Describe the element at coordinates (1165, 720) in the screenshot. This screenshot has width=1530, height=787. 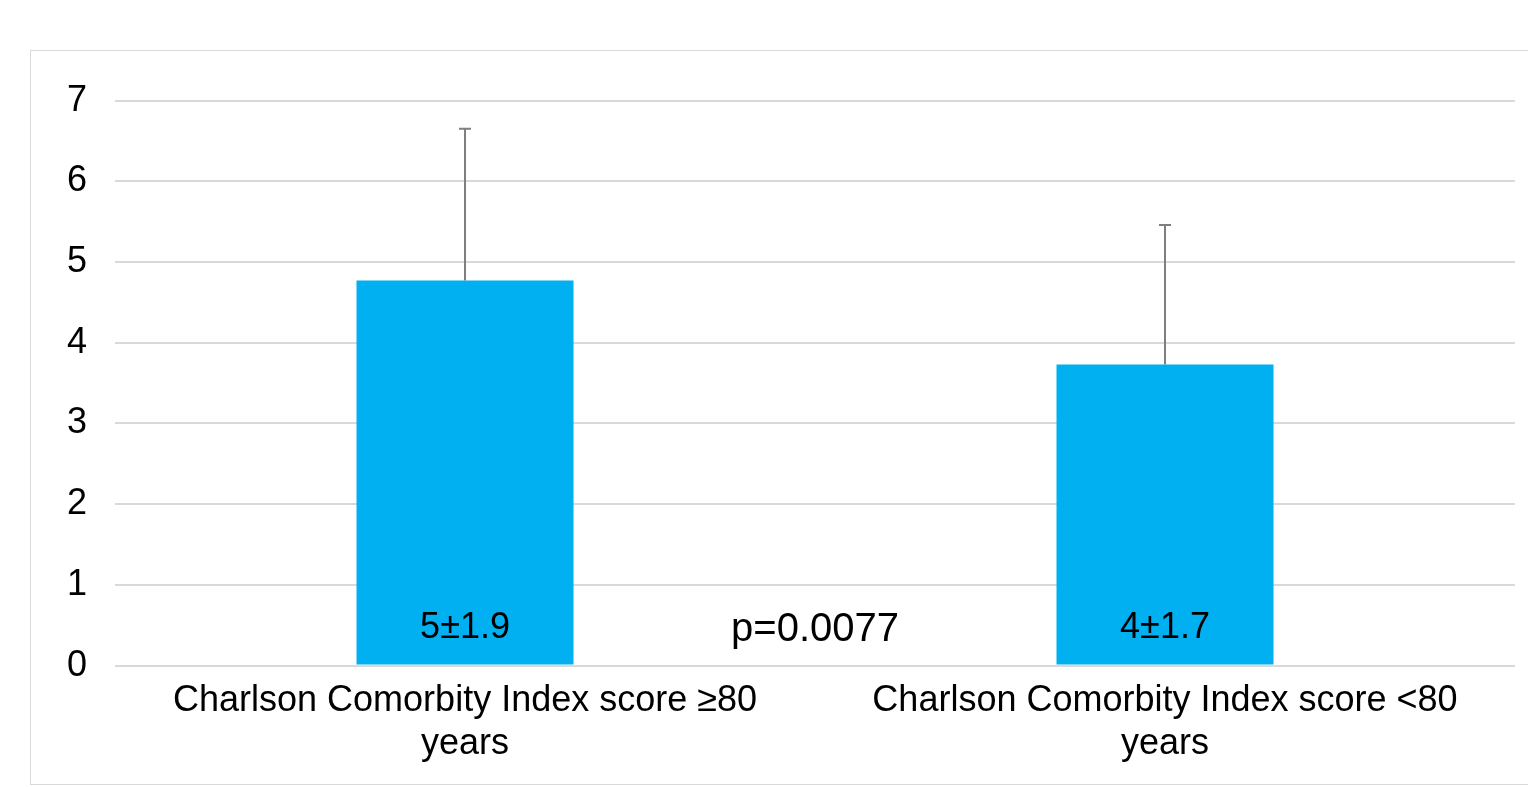
I see `x-tick-label: Charlson Comorbity Index score <80 years` at that location.